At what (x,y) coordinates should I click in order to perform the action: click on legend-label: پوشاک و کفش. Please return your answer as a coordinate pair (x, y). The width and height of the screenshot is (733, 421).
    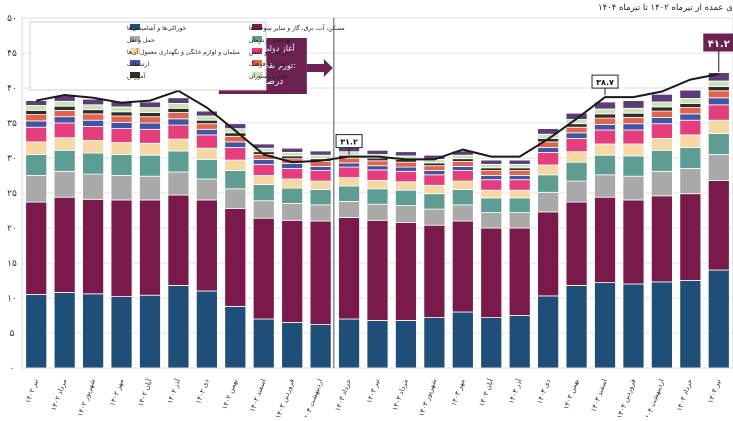
    Looking at the image, I should click on (268, 52).